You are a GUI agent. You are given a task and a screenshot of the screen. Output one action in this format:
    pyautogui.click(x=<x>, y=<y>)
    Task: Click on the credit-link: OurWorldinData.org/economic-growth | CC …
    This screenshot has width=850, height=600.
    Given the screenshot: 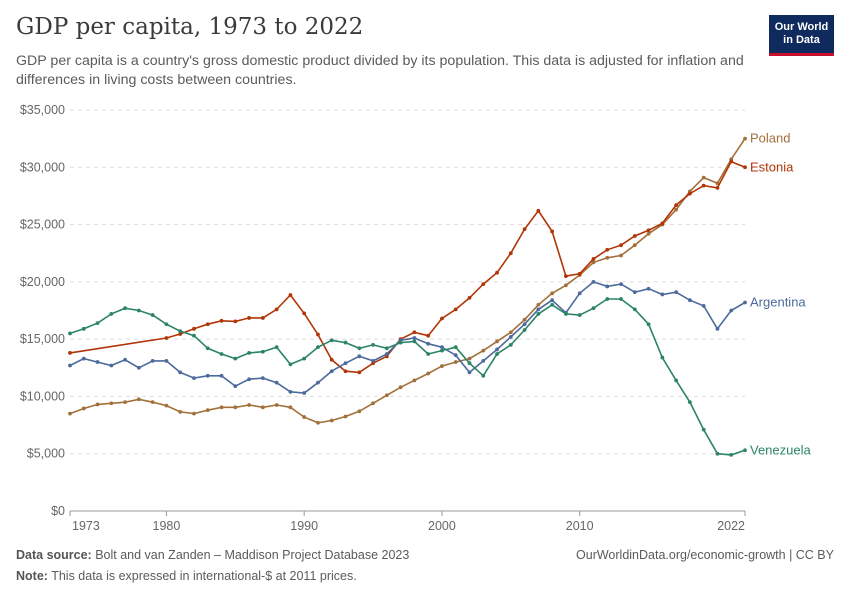 What is the action you would take?
    pyautogui.click(x=705, y=555)
    